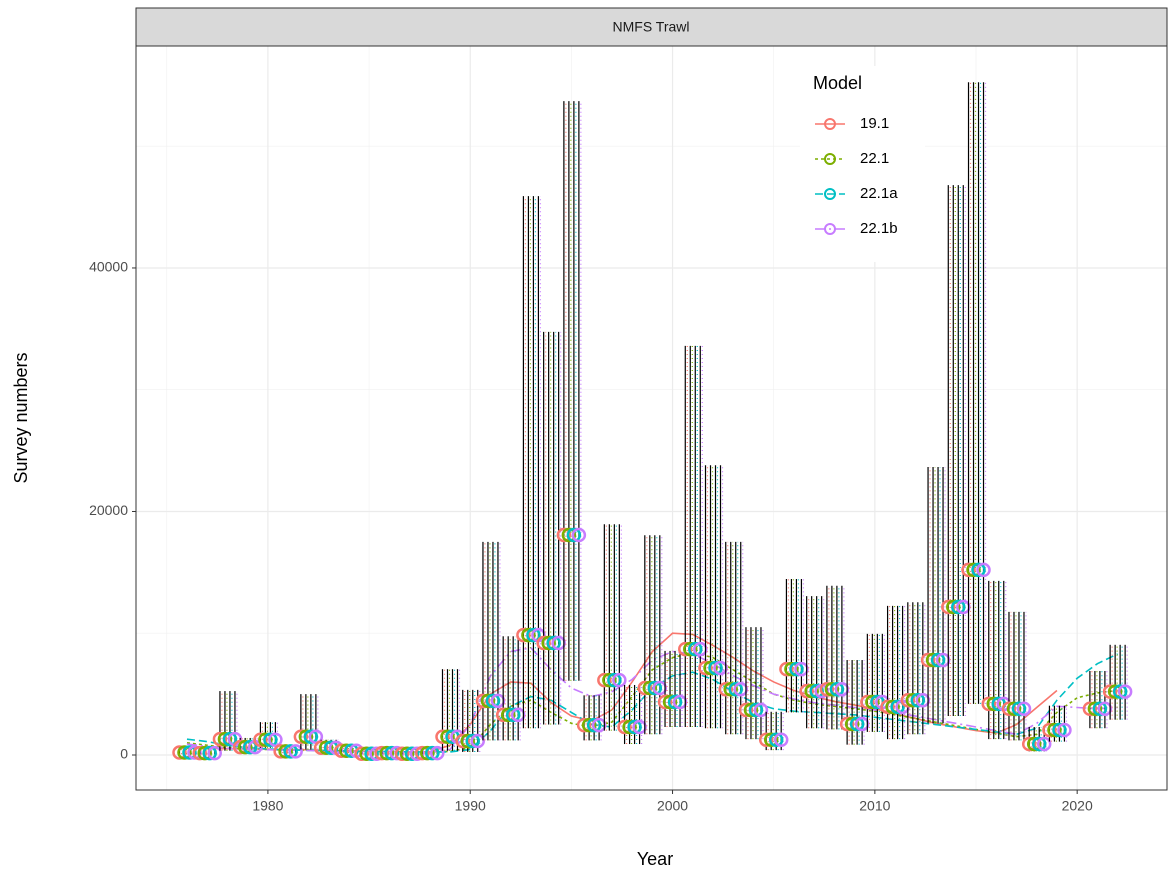  What do you see at coordinates (874, 806) in the screenshot?
I see `x-tick-label: 2010` at bounding box center [874, 806].